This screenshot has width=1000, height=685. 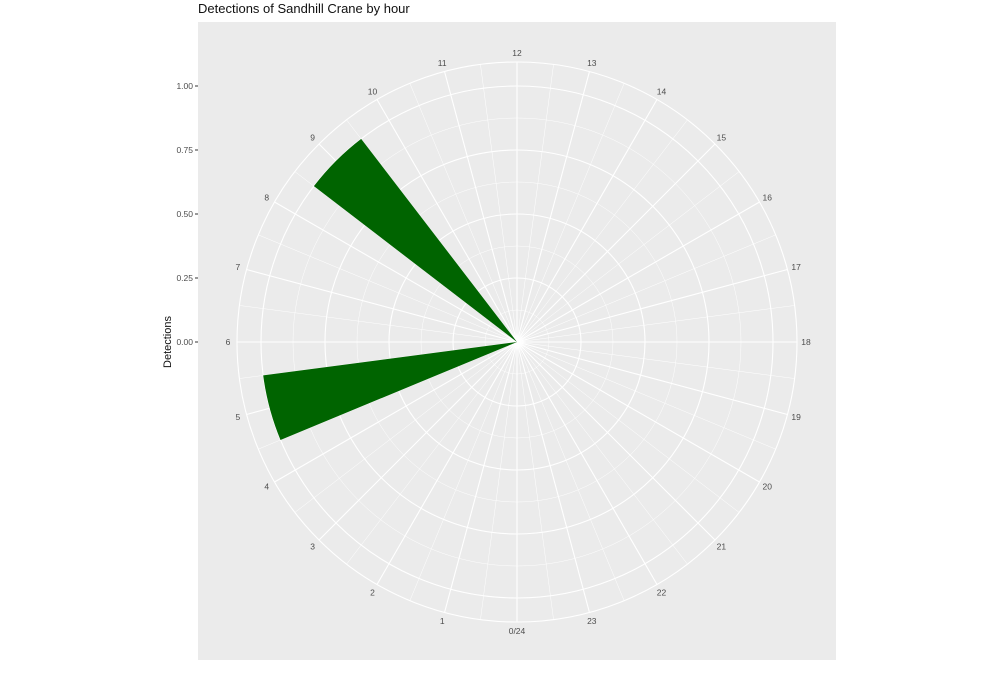 I want to click on hour-label: 10, so click(x=373, y=92).